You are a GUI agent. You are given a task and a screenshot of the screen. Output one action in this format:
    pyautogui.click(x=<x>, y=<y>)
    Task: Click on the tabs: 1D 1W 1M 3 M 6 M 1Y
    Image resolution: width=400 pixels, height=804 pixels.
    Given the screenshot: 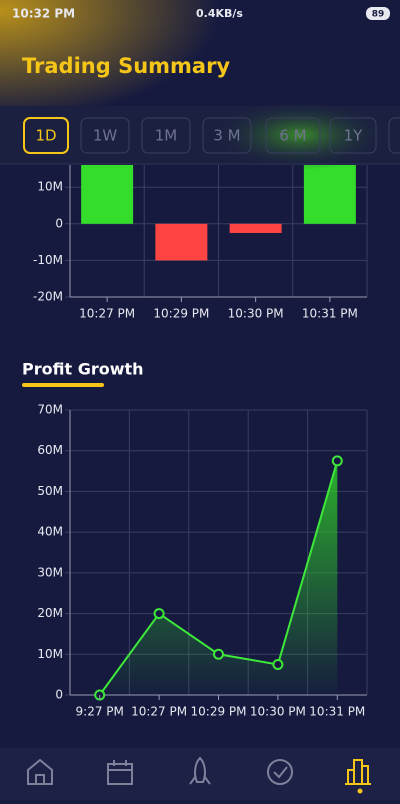 What is the action you would take?
    pyautogui.click(x=200, y=135)
    